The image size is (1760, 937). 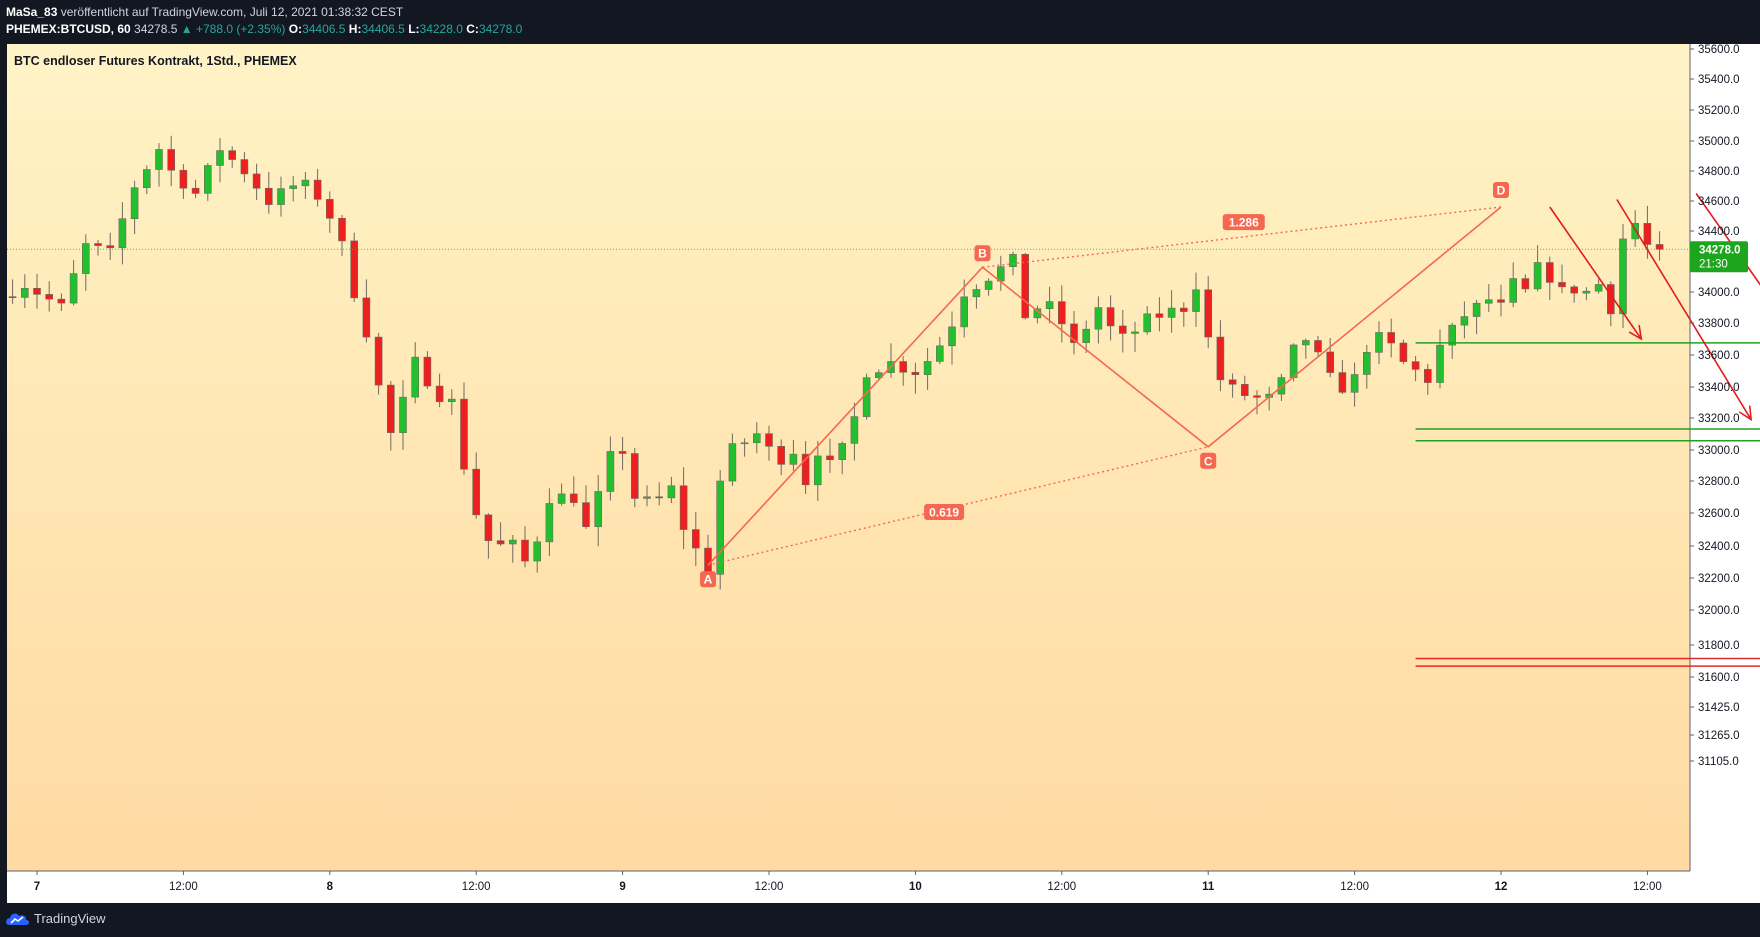 What do you see at coordinates (32, 12) in the screenshot?
I see `author-name: MaSa_83` at bounding box center [32, 12].